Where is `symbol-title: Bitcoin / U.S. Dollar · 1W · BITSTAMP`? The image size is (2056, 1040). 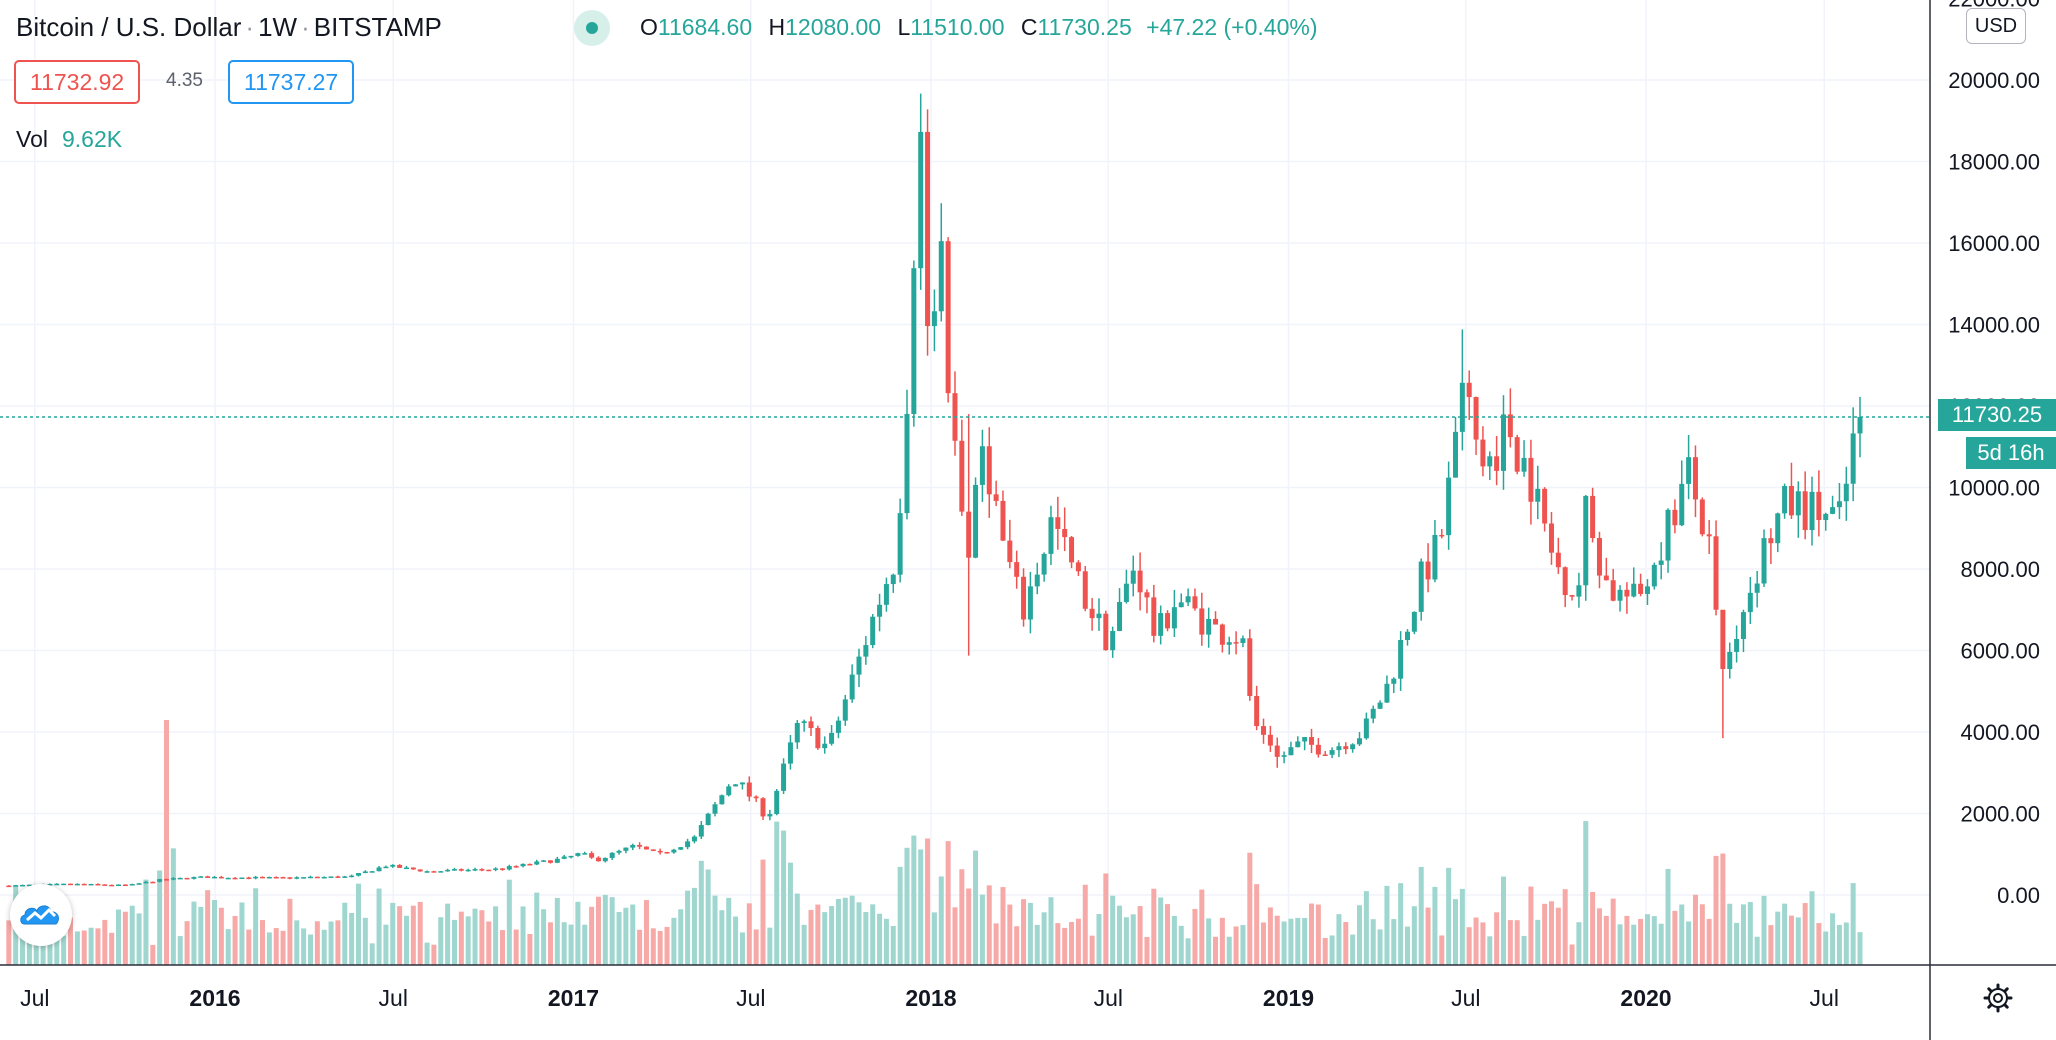
symbol-title: Bitcoin / U.S. Dollar · 1W · BITSTAMP is located at coordinates (229, 27).